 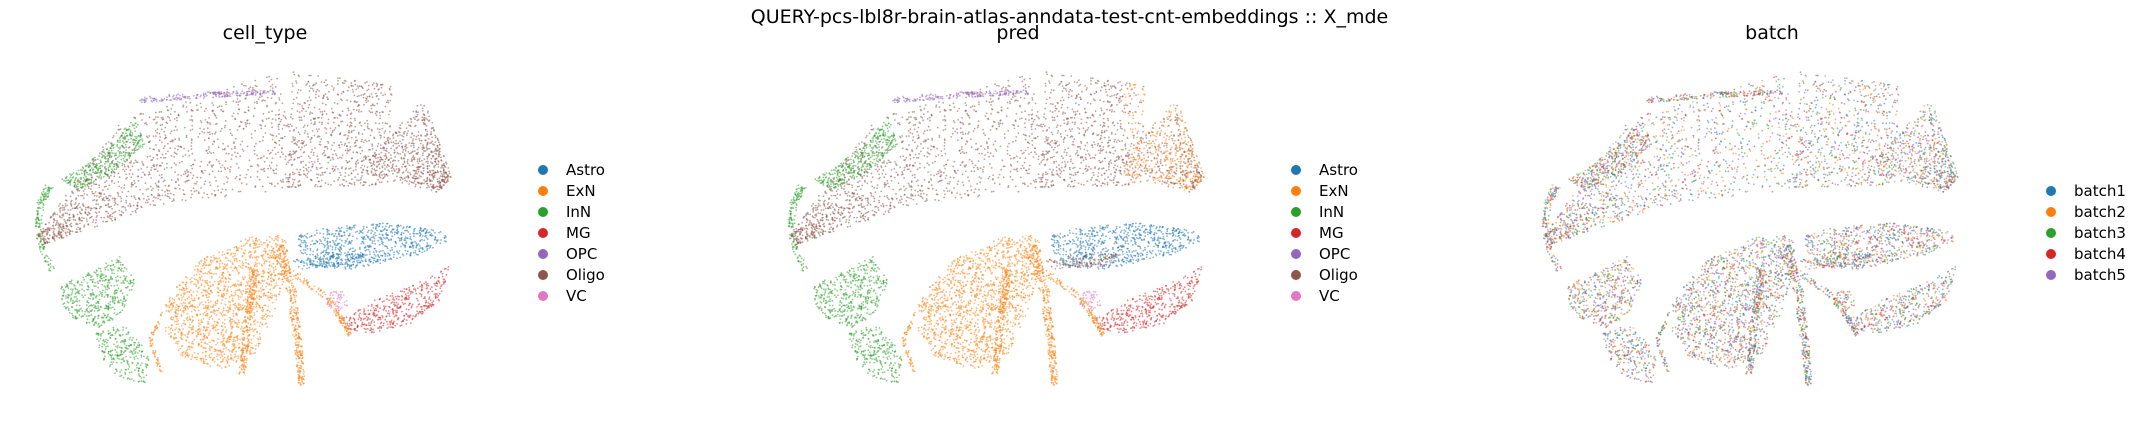 I want to click on embedding-scatter-cell-type, so click(x=243, y=228).